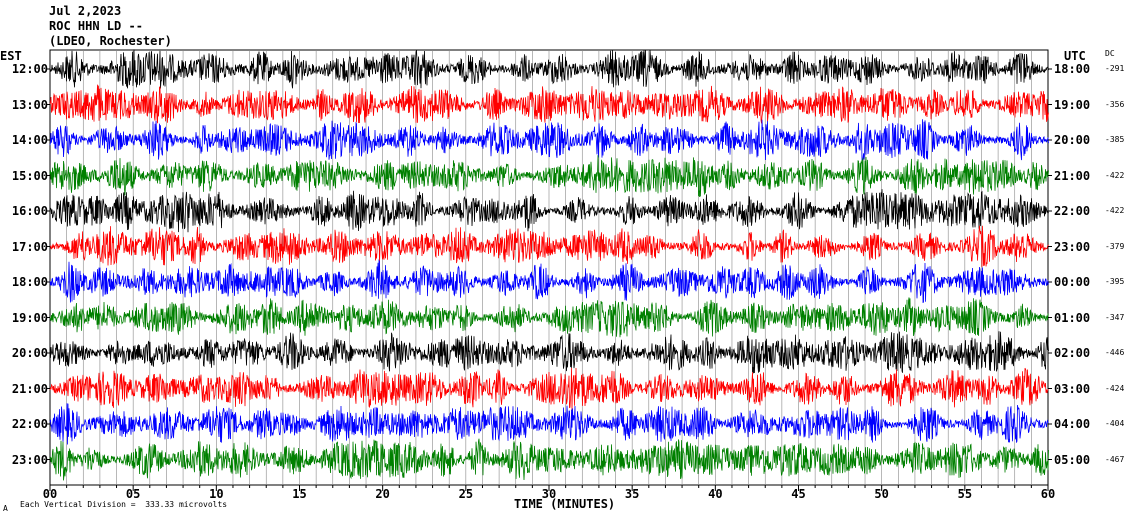 The image size is (1130, 519). I want to click on utc-hour-label: 19:00, so click(1072, 104).